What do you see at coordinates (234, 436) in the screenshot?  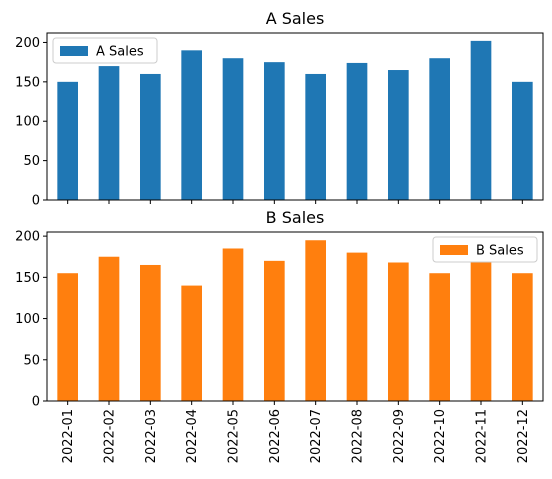 I see `x-tick-label: 2022-05` at bounding box center [234, 436].